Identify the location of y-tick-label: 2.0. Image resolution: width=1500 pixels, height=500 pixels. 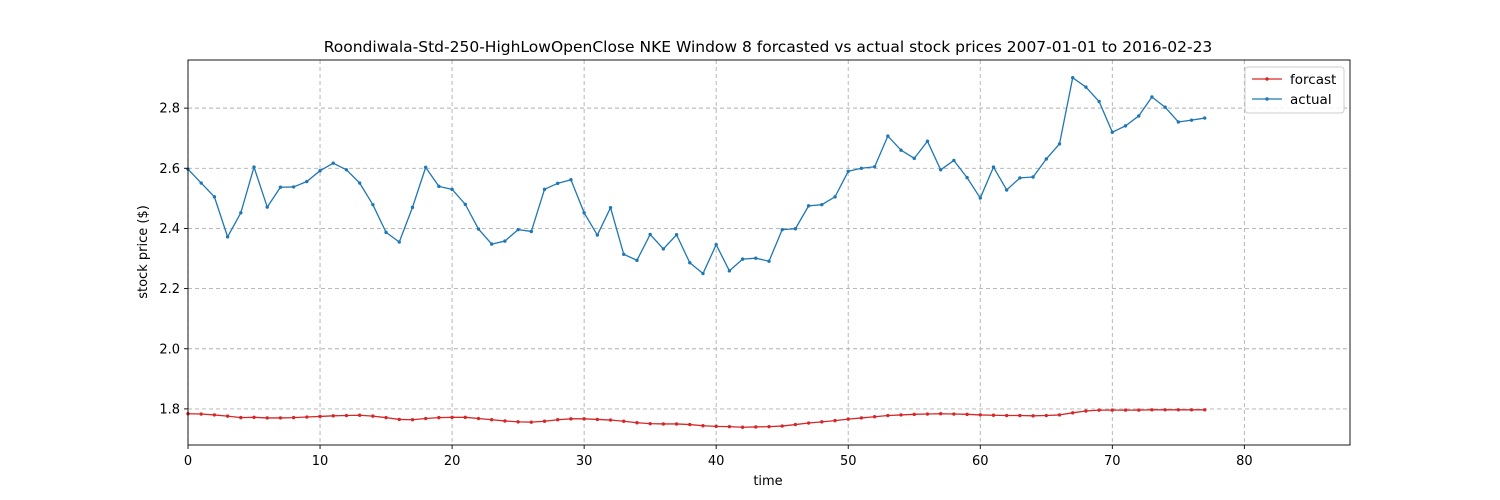
(169, 349).